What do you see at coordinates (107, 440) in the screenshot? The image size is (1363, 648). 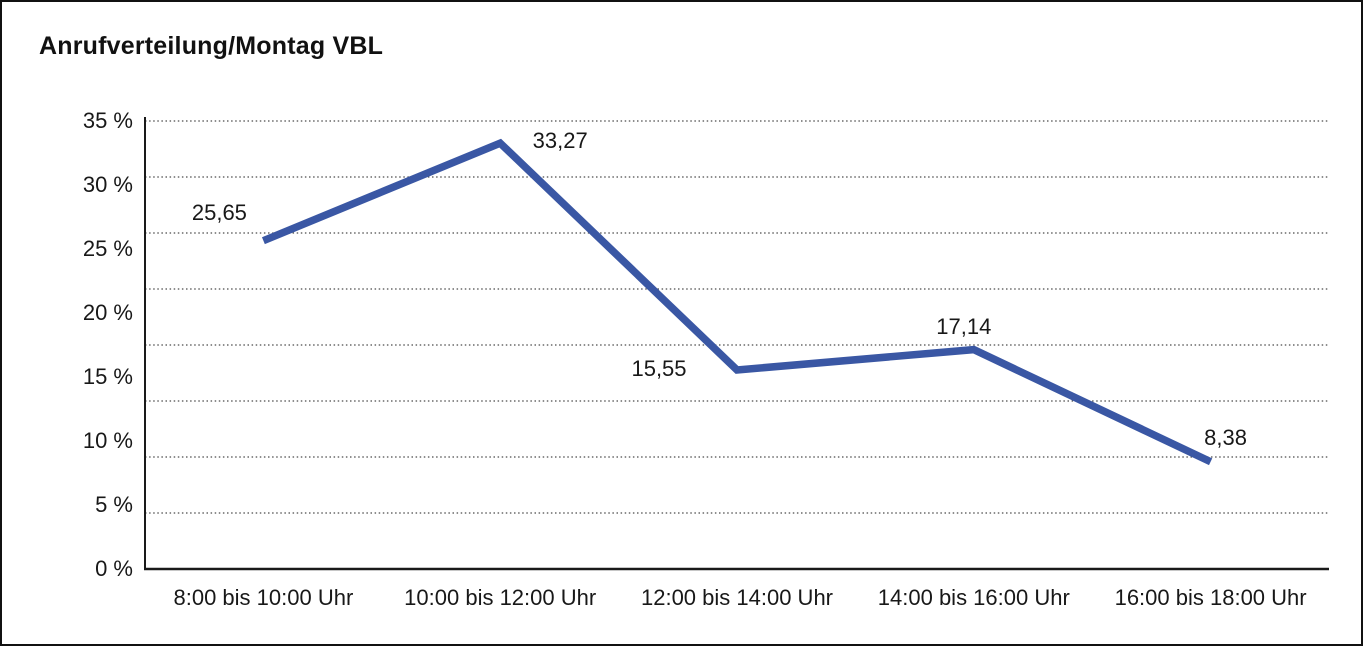 I see `y-tick-label: 10 %` at bounding box center [107, 440].